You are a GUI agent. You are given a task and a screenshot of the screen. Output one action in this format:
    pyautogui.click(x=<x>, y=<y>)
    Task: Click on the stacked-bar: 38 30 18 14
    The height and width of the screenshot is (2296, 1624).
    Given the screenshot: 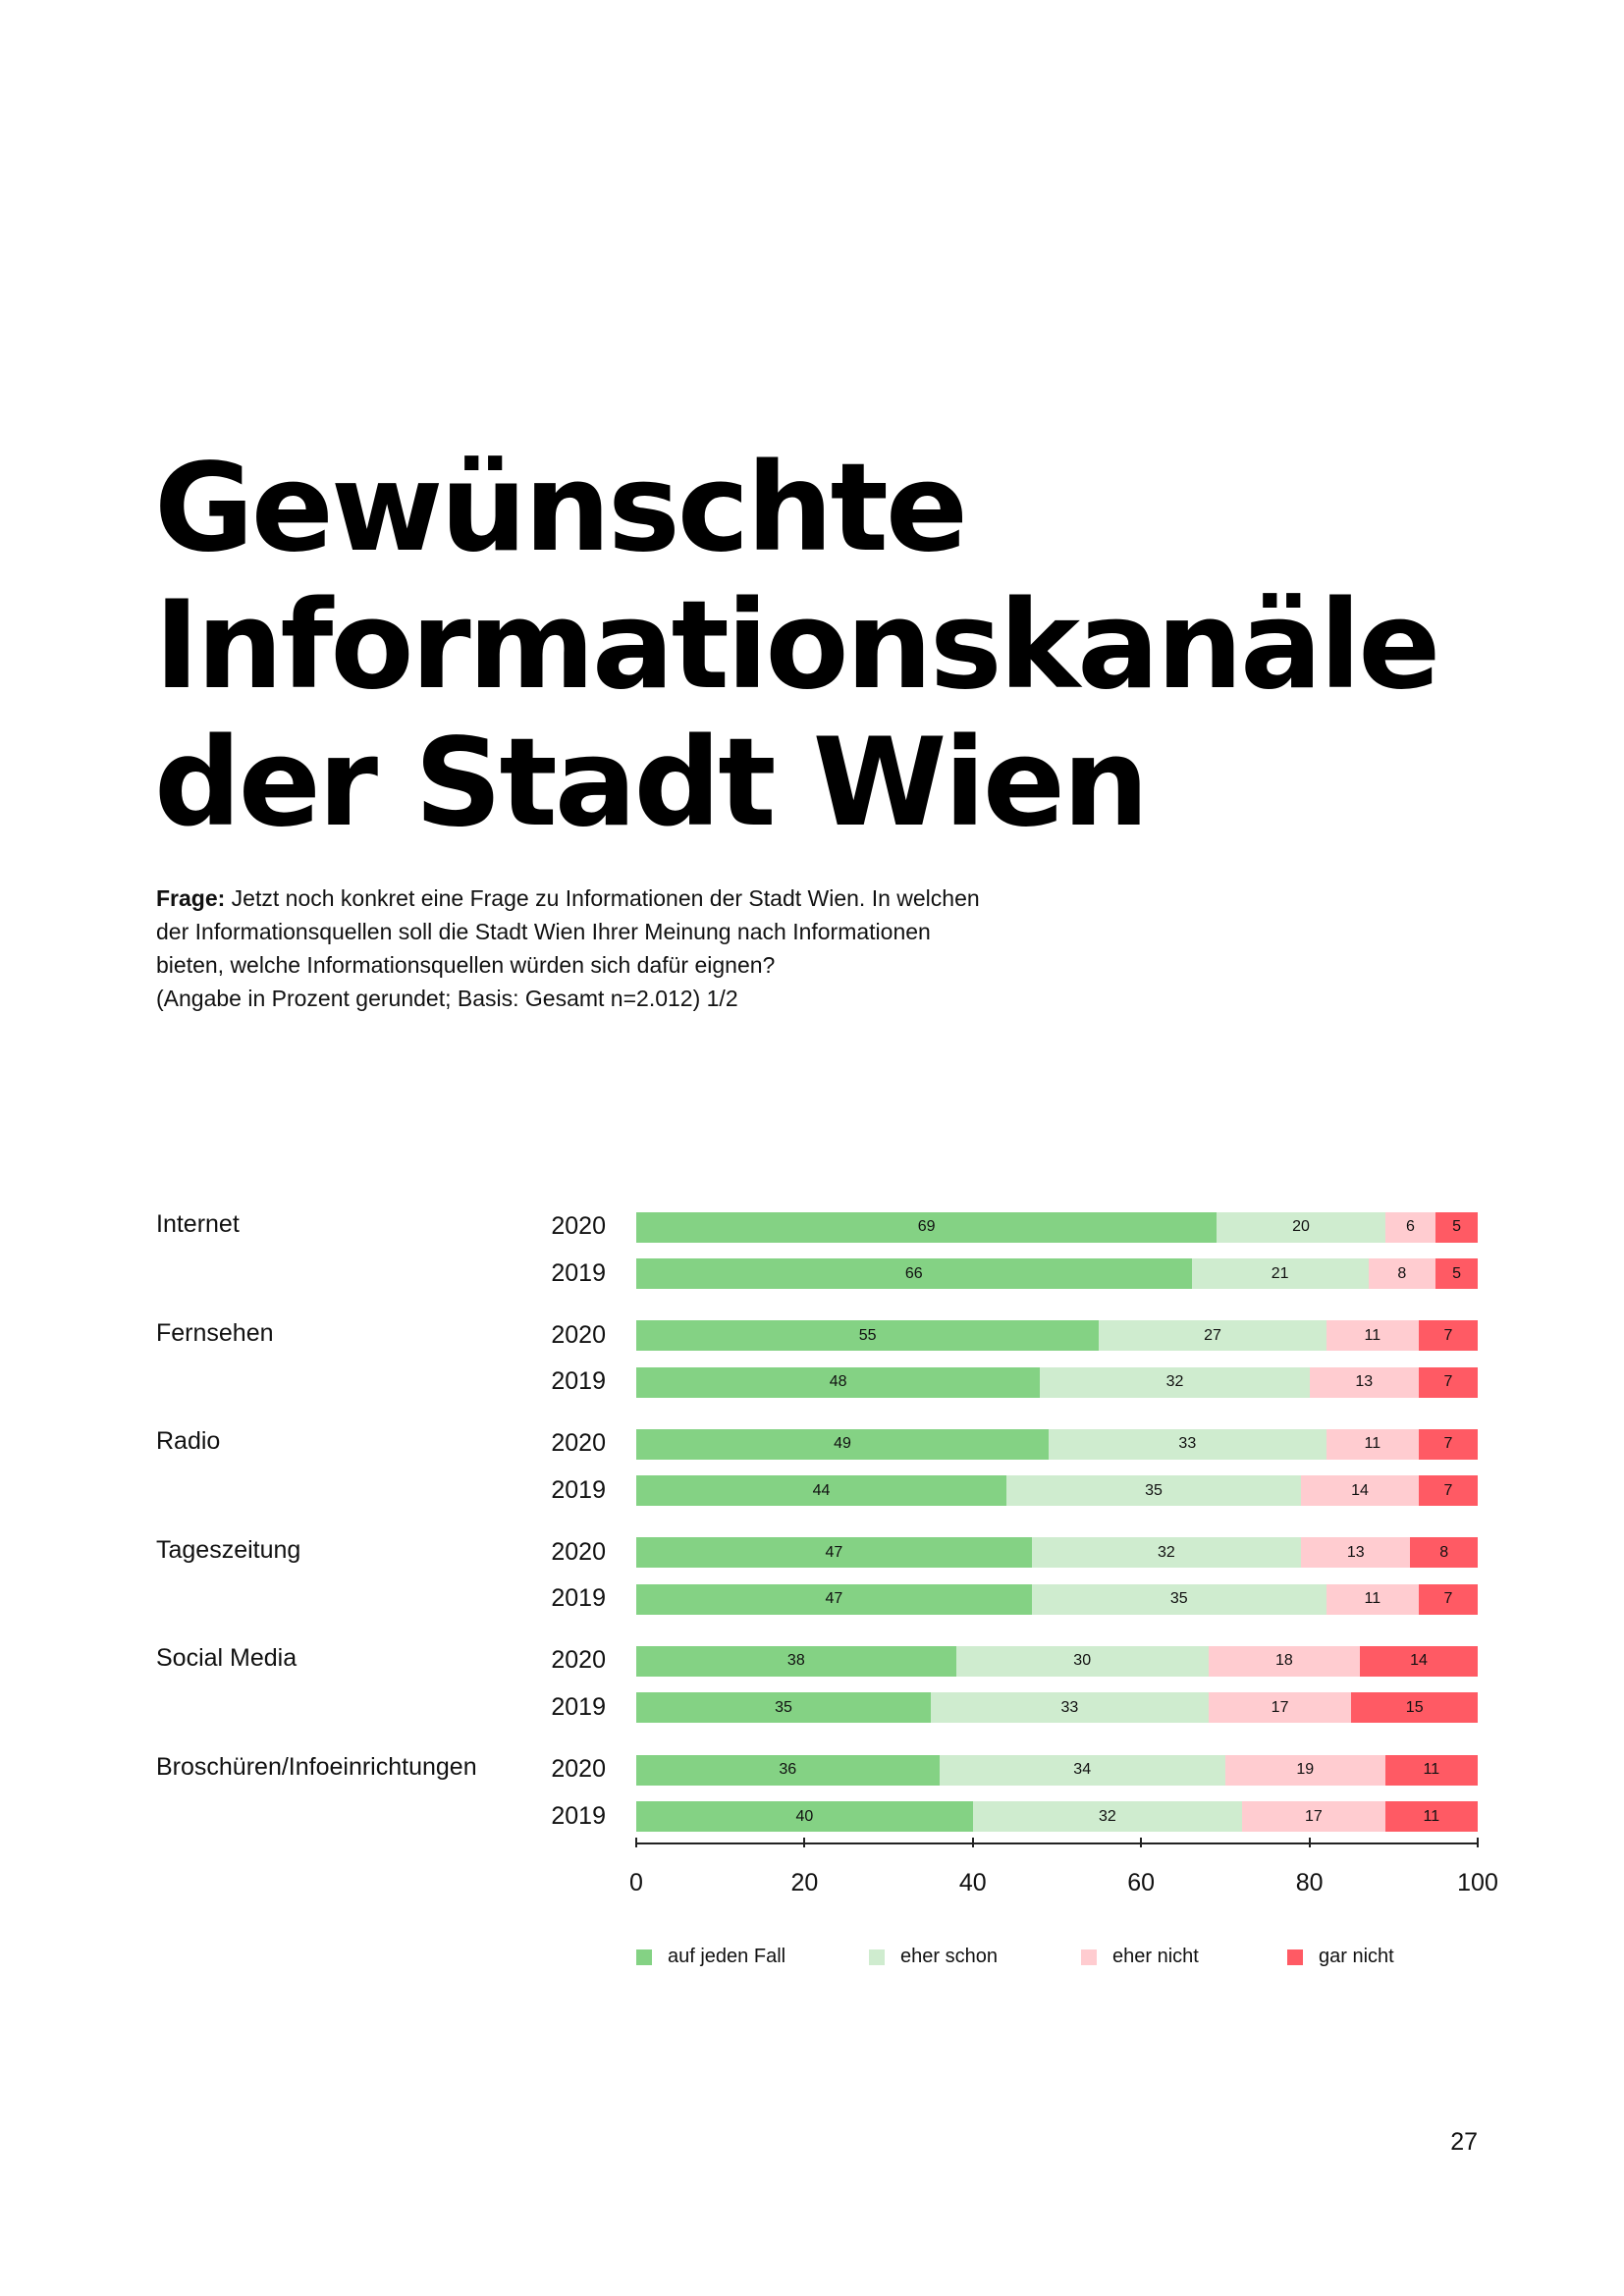 What is the action you would take?
    pyautogui.click(x=1057, y=1661)
    